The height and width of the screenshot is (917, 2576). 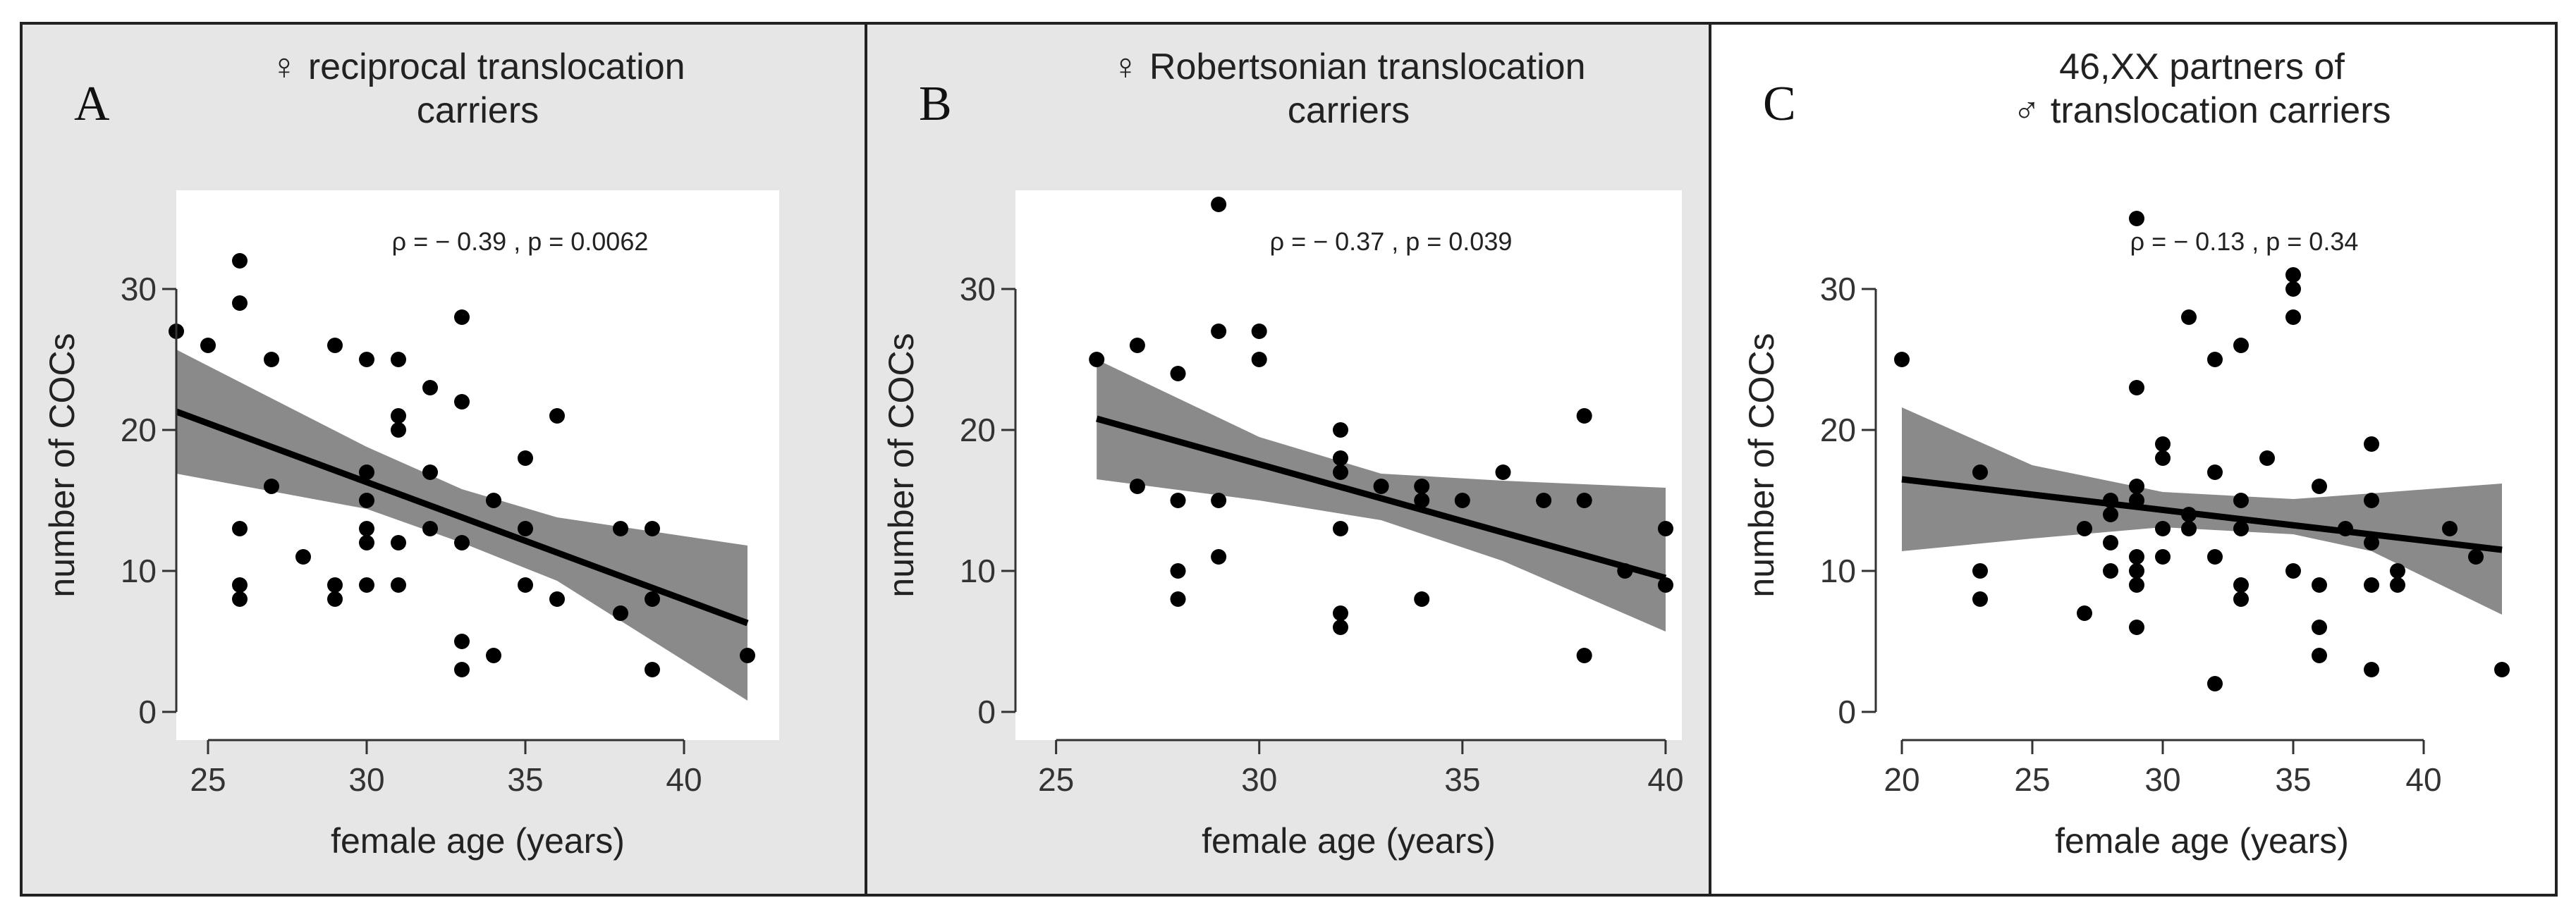 I want to click on confidence-band, so click(x=2202, y=511).